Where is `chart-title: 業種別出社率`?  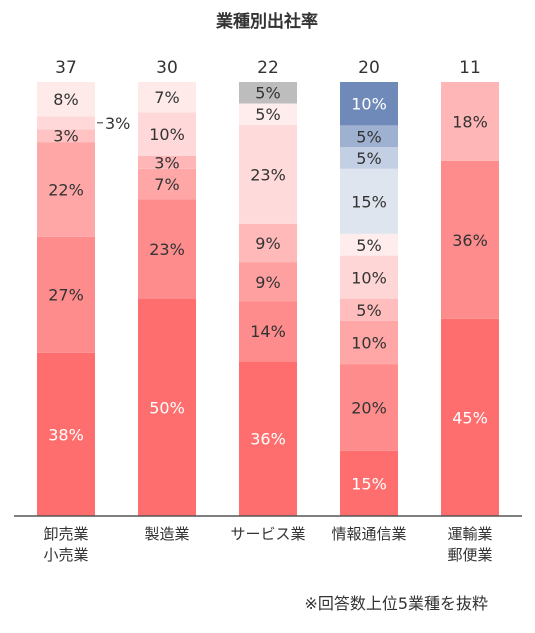 chart-title: 業種別出社率 is located at coordinates (267, 21).